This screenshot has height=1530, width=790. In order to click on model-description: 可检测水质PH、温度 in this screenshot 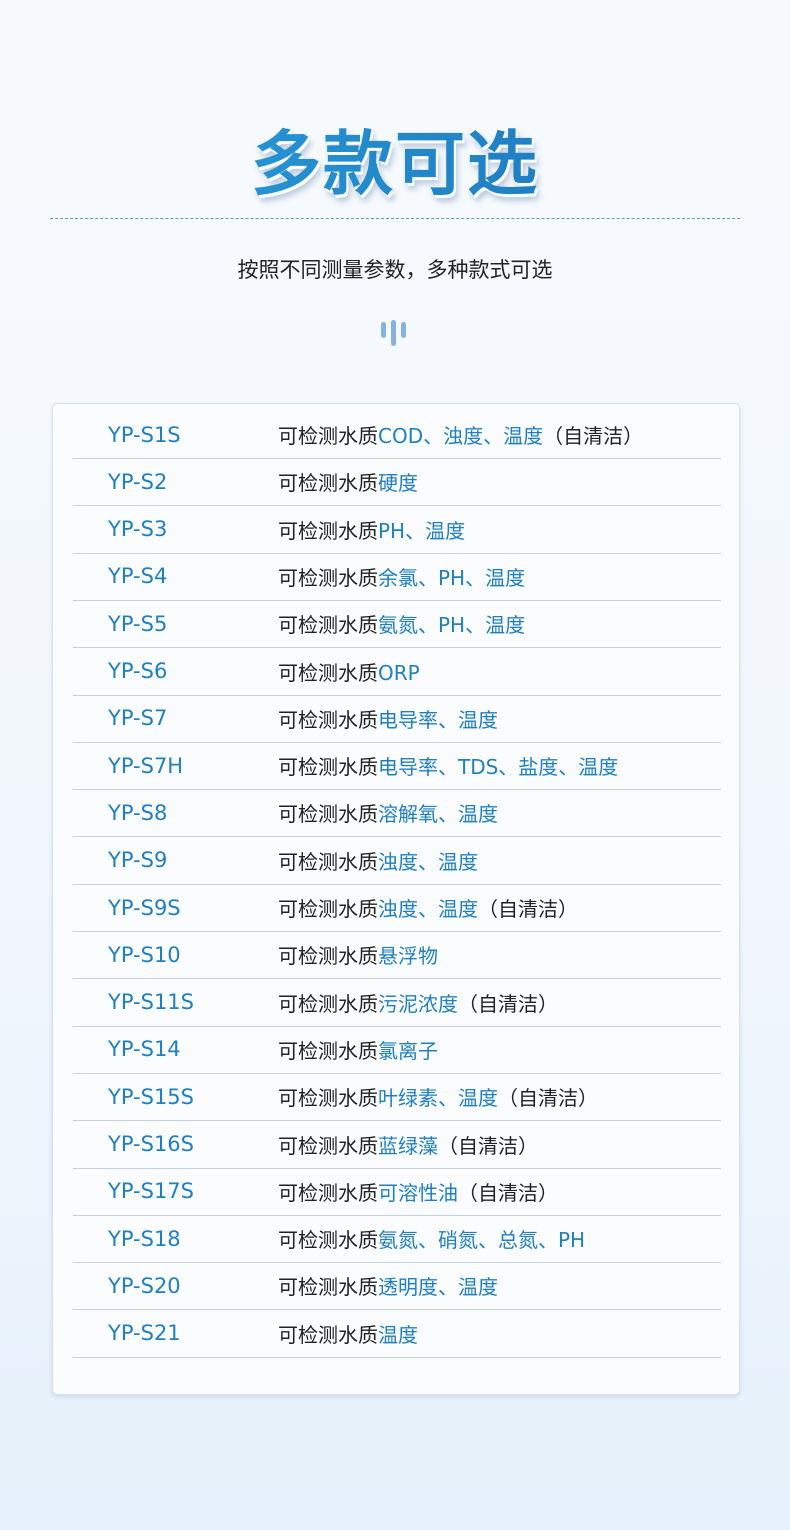, I will do `click(371, 529)`.